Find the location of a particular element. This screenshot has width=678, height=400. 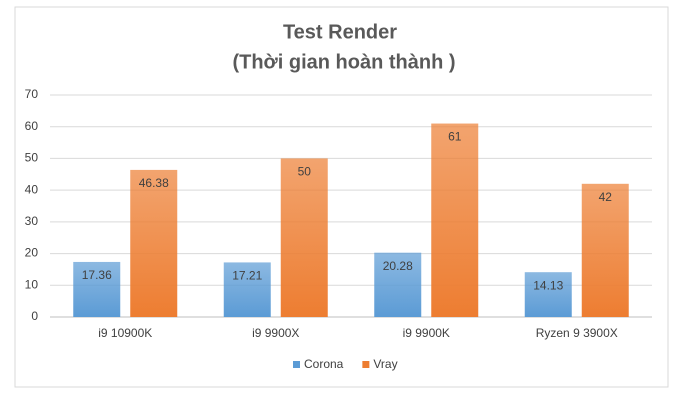

data-label: 61 is located at coordinates (455, 137).